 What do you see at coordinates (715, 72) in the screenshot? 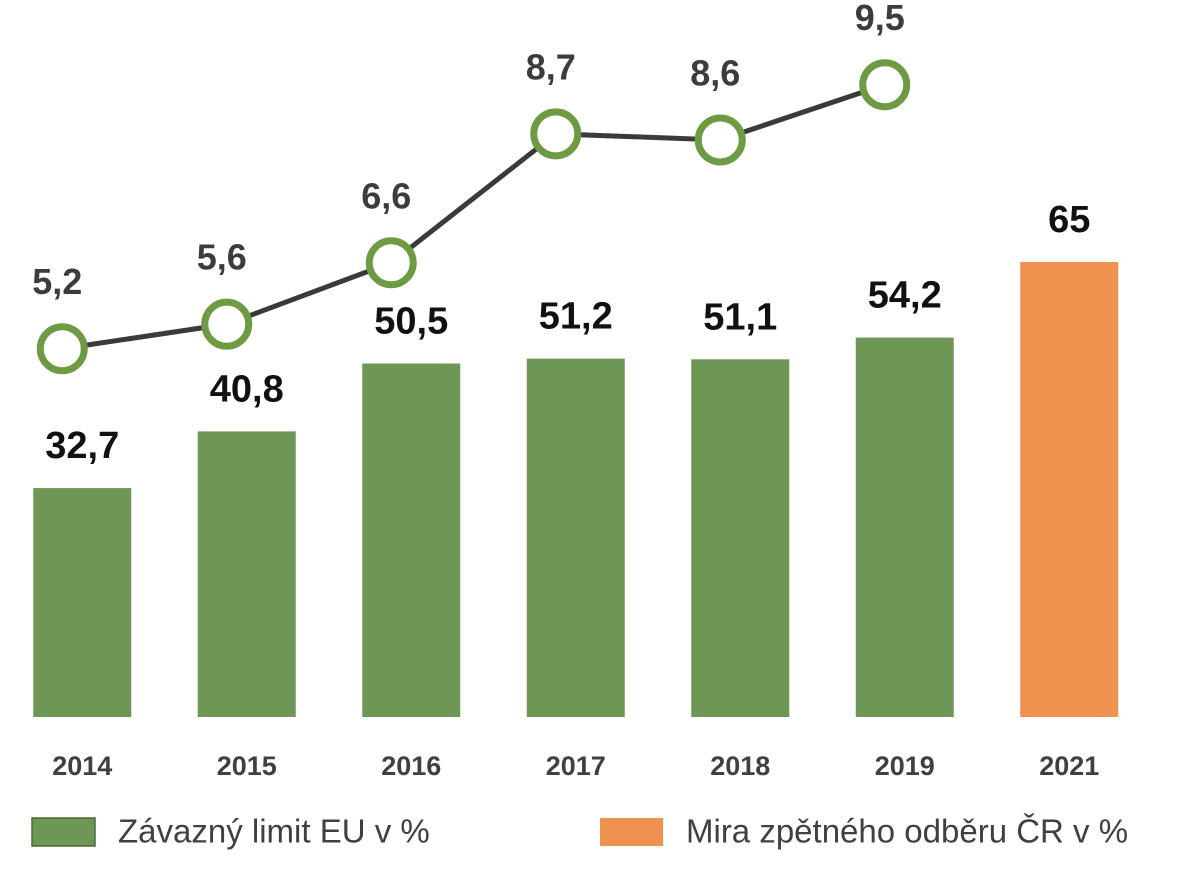
I see `line-value-label: 8,6` at bounding box center [715, 72].